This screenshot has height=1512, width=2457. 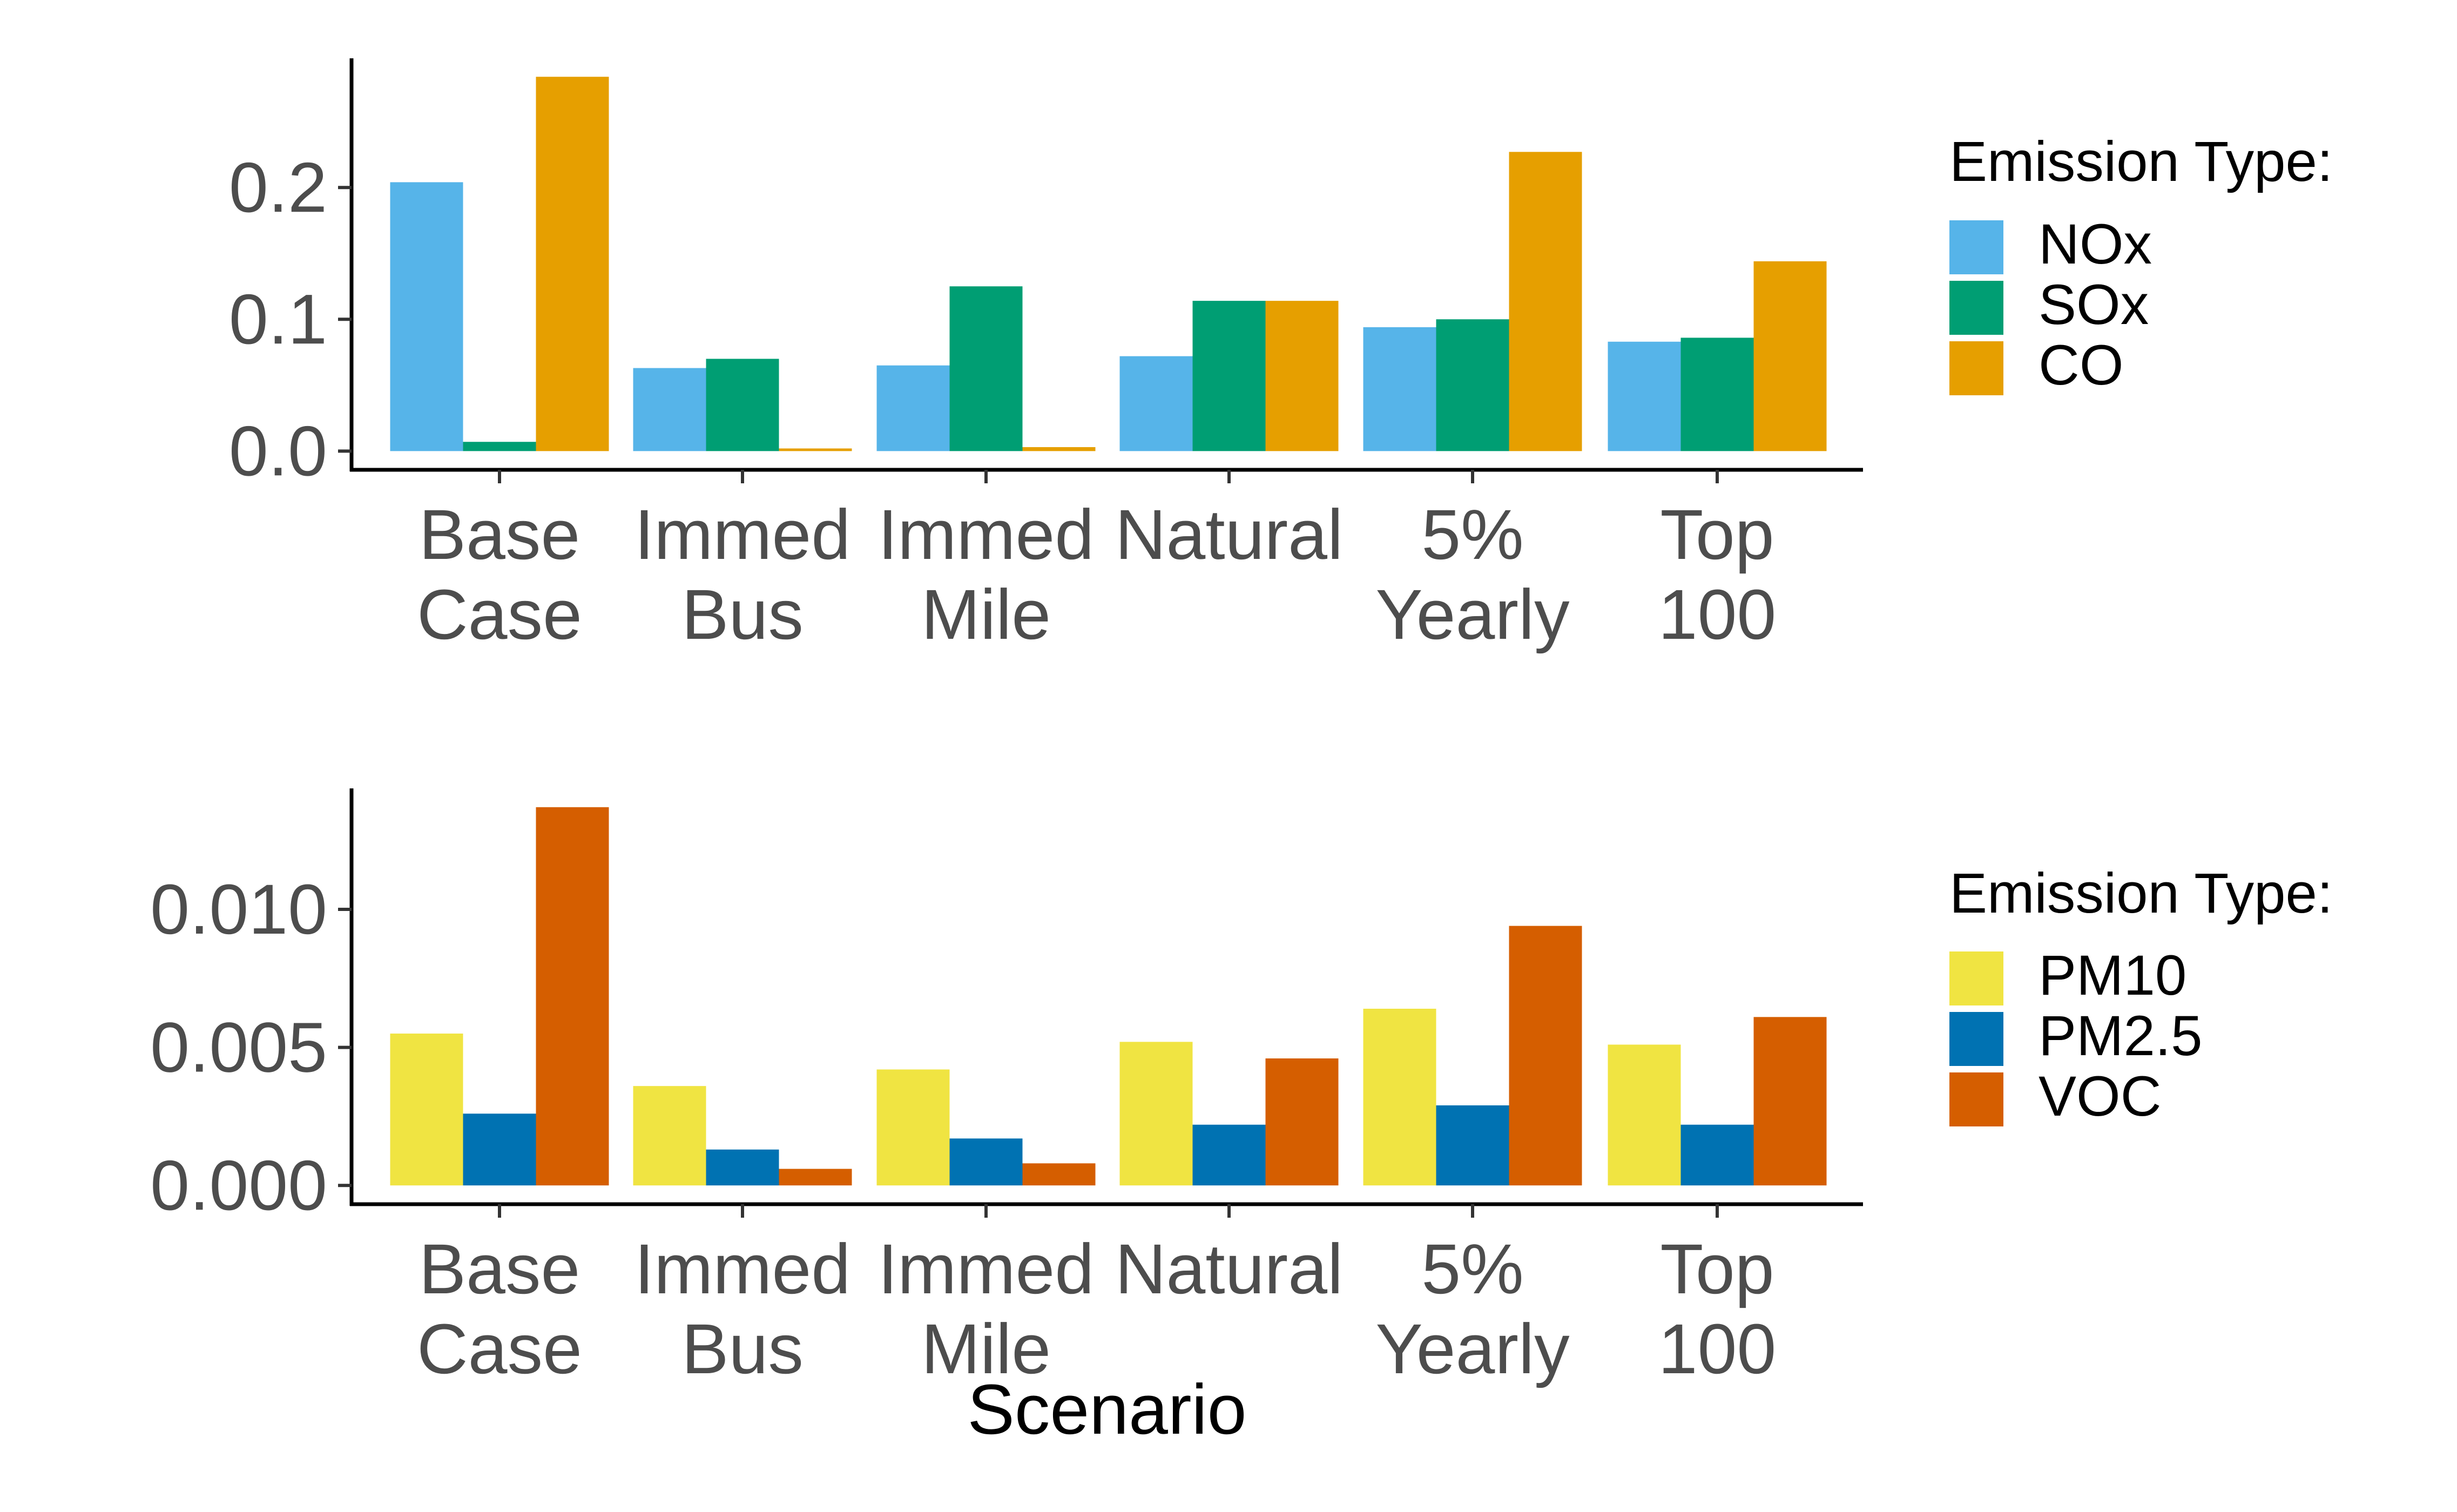 I want to click on legend-key-pm10, so click(x=1976, y=978).